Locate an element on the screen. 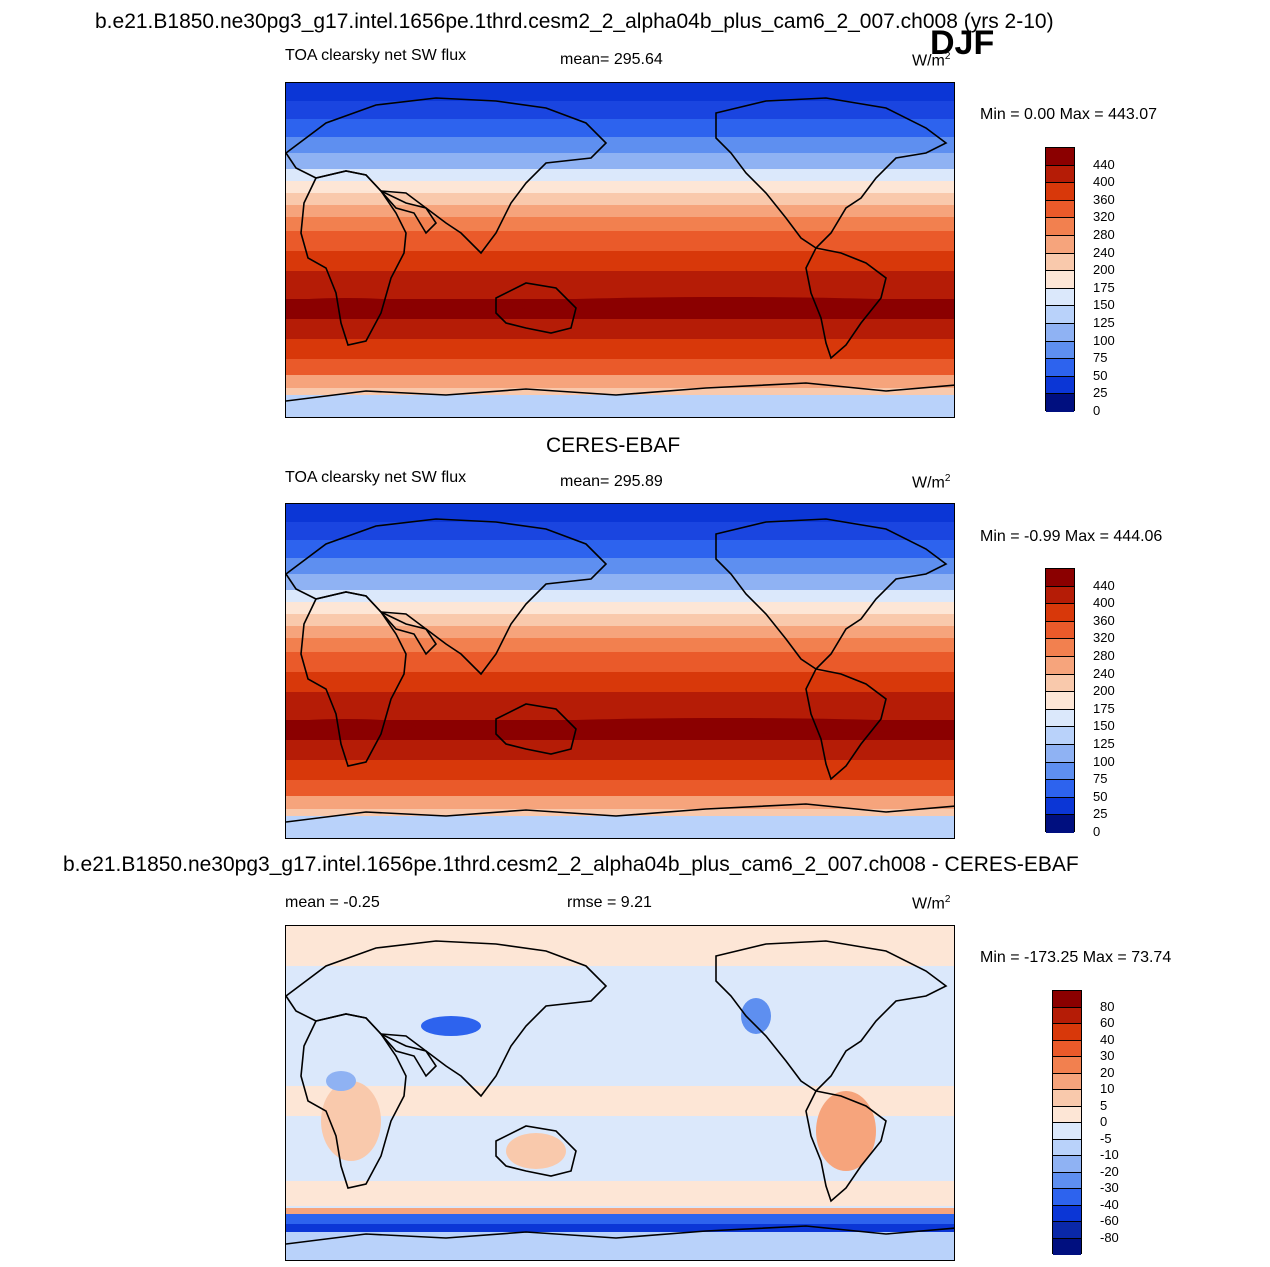 The image size is (1270, 1267). panel3-rmse: rmse = 9.21 is located at coordinates (609, 902).